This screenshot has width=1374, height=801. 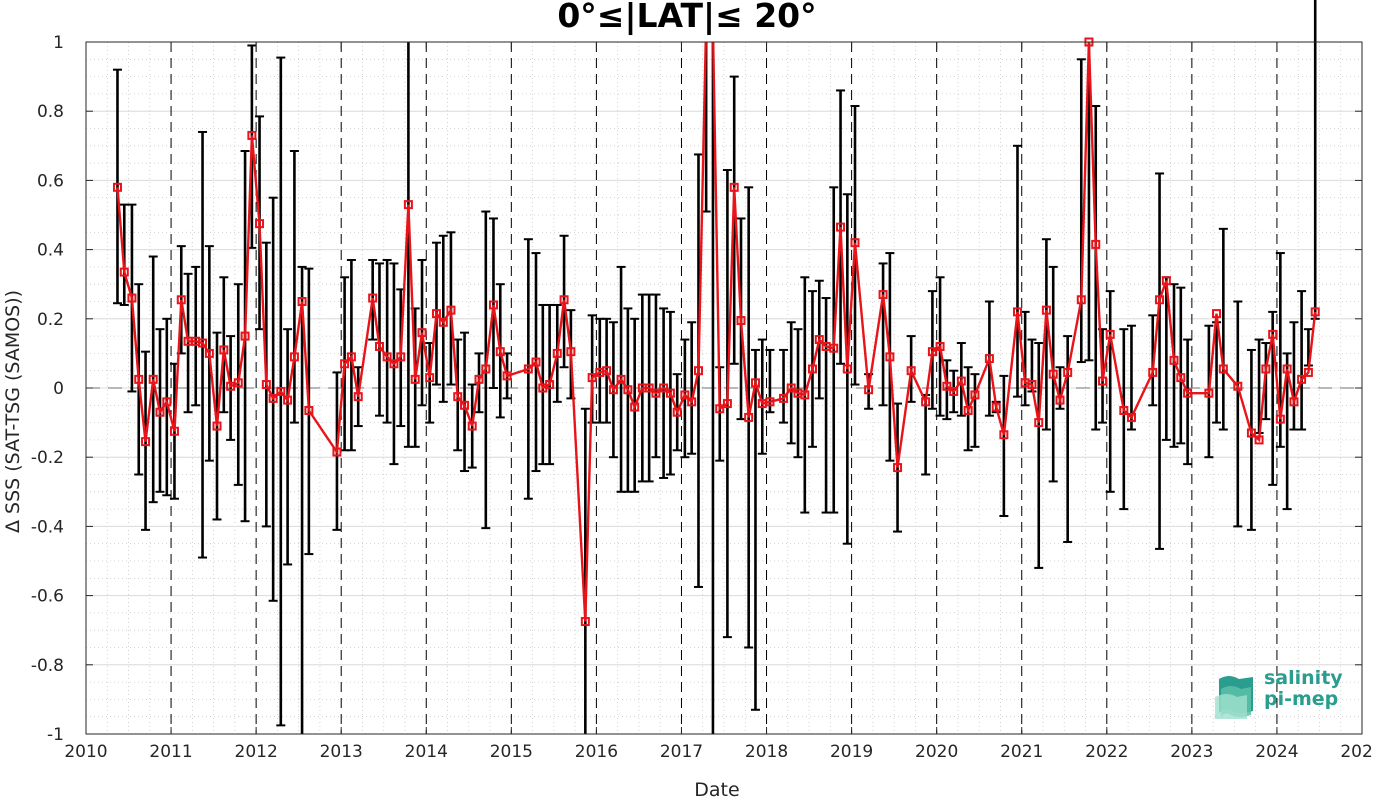 What do you see at coordinates (50, 181) in the screenshot?
I see `y-tick-label: 0.6` at bounding box center [50, 181].